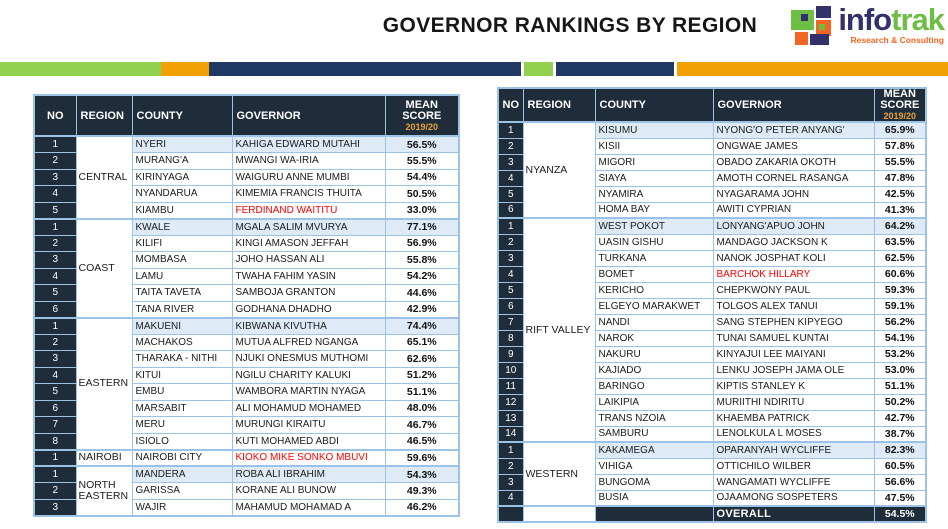 This screenshot has width=948, height=529. I want to click on score-cell: 44.6%, so click(422, 293).